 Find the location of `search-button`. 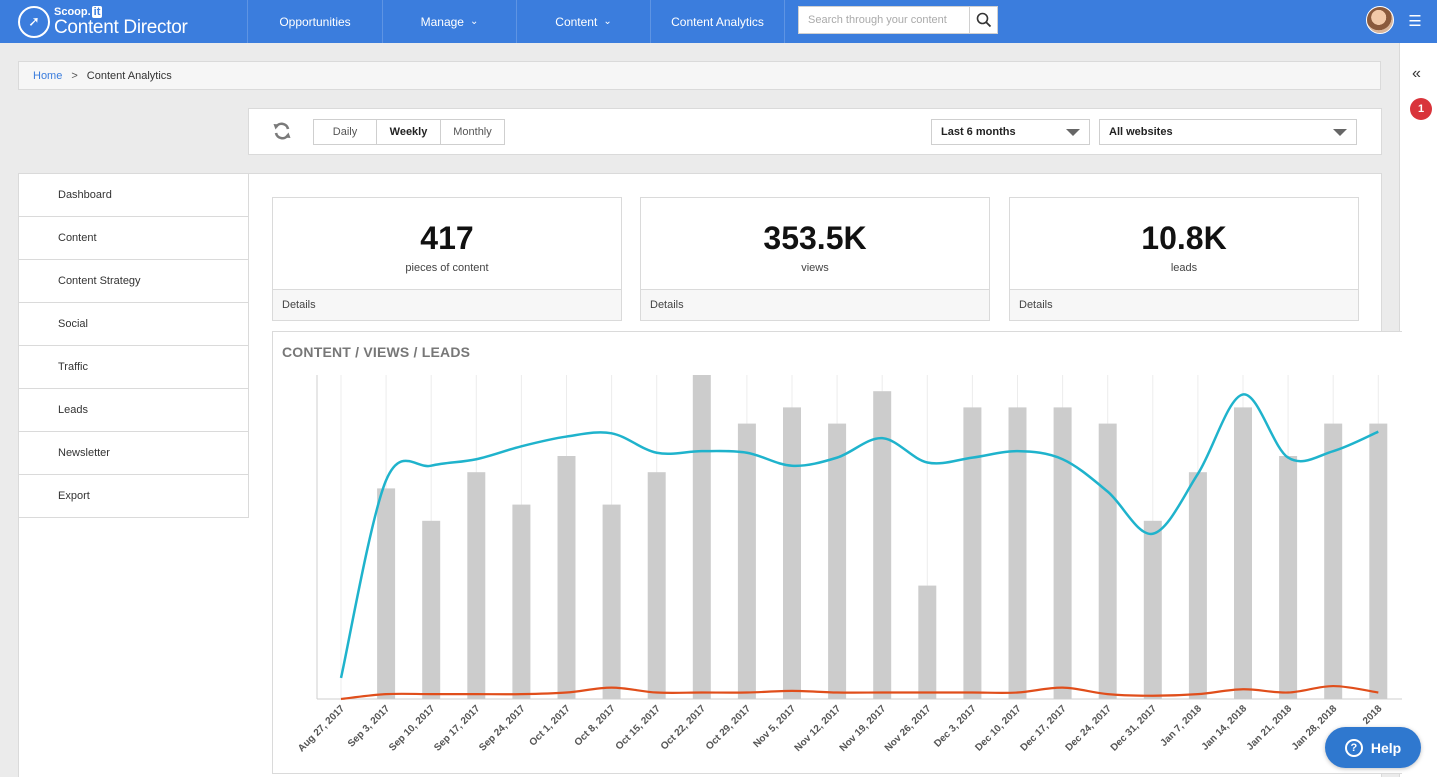

search-button is located at coordinates (983, 20).